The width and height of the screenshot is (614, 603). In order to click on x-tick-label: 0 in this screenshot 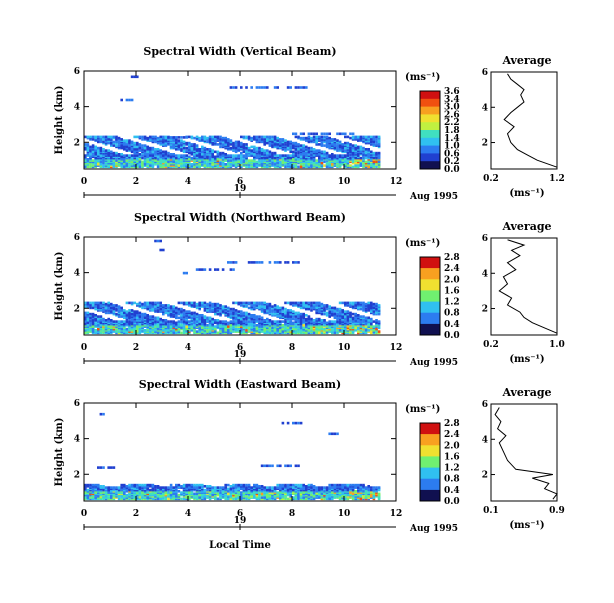, I will do `click(84, 182)`.